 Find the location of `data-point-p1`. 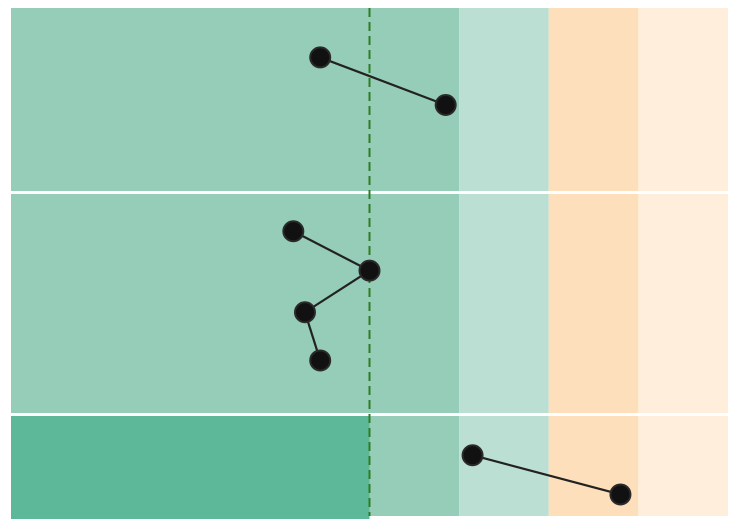

data-point-p1 is located at coordinates (320, 57).